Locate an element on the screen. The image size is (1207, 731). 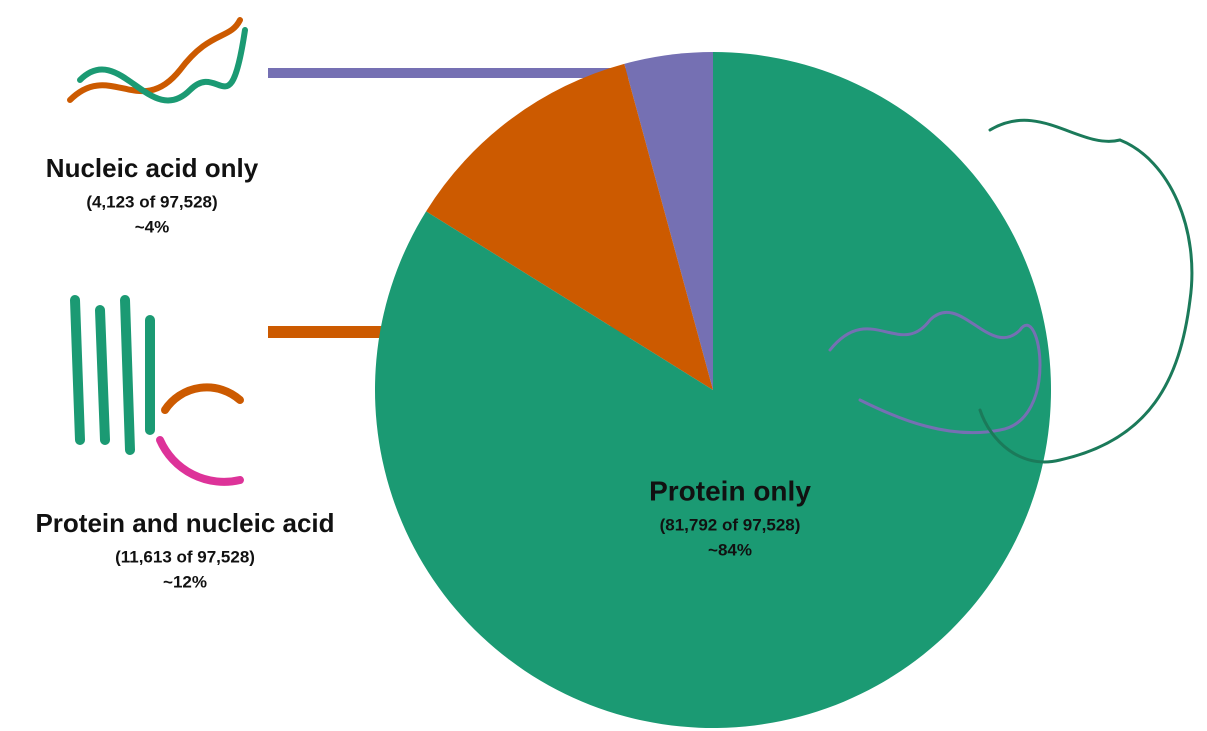
percent-label: ~4% is located at coordinates (152, 226).